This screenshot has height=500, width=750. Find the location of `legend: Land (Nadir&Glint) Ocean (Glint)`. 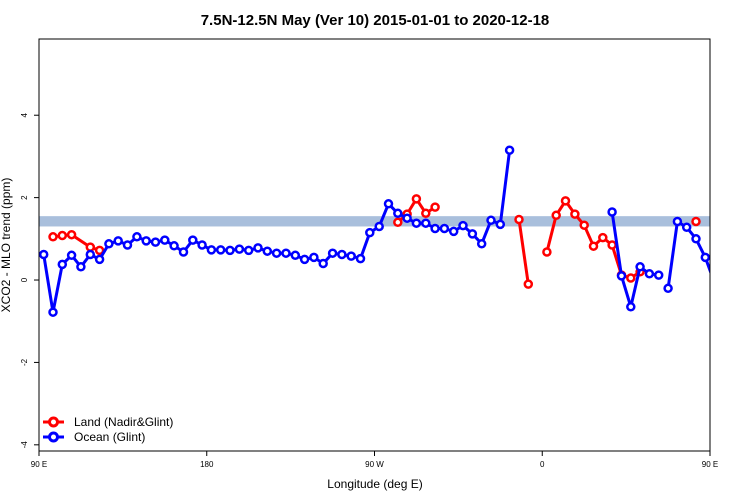

legend: Land (Nadir&Glint) Ocean (Glint) is located at coordinates (108, 429).